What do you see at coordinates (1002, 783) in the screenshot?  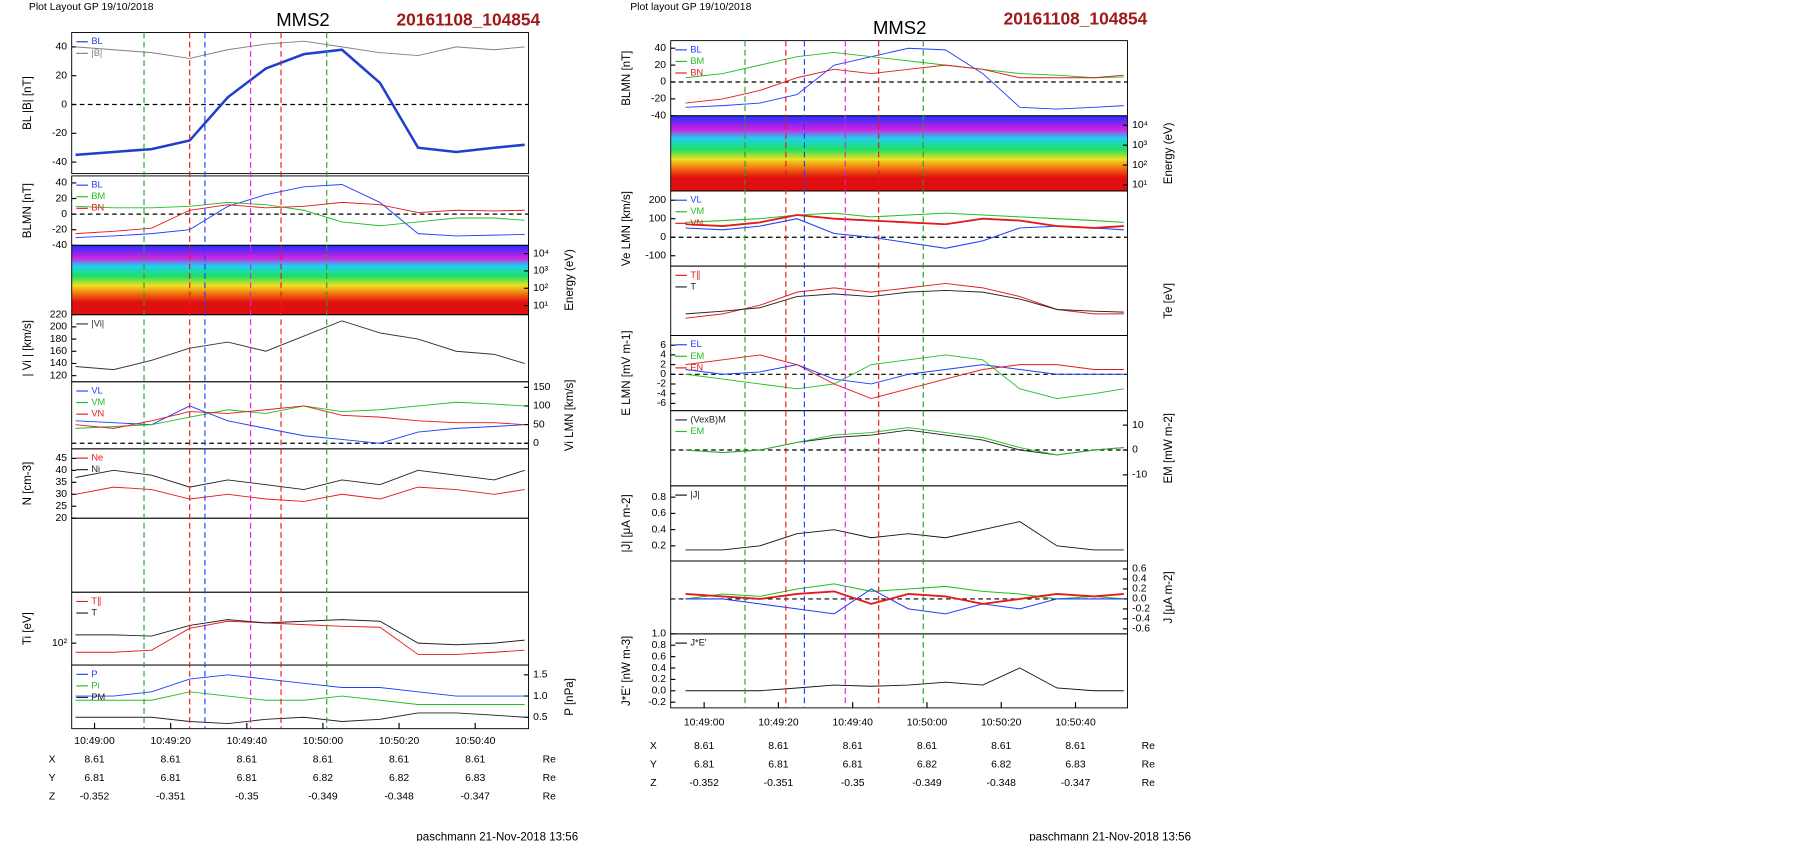 I see `ephemeris-value: -0.348` at bounding box center [1002, 783].